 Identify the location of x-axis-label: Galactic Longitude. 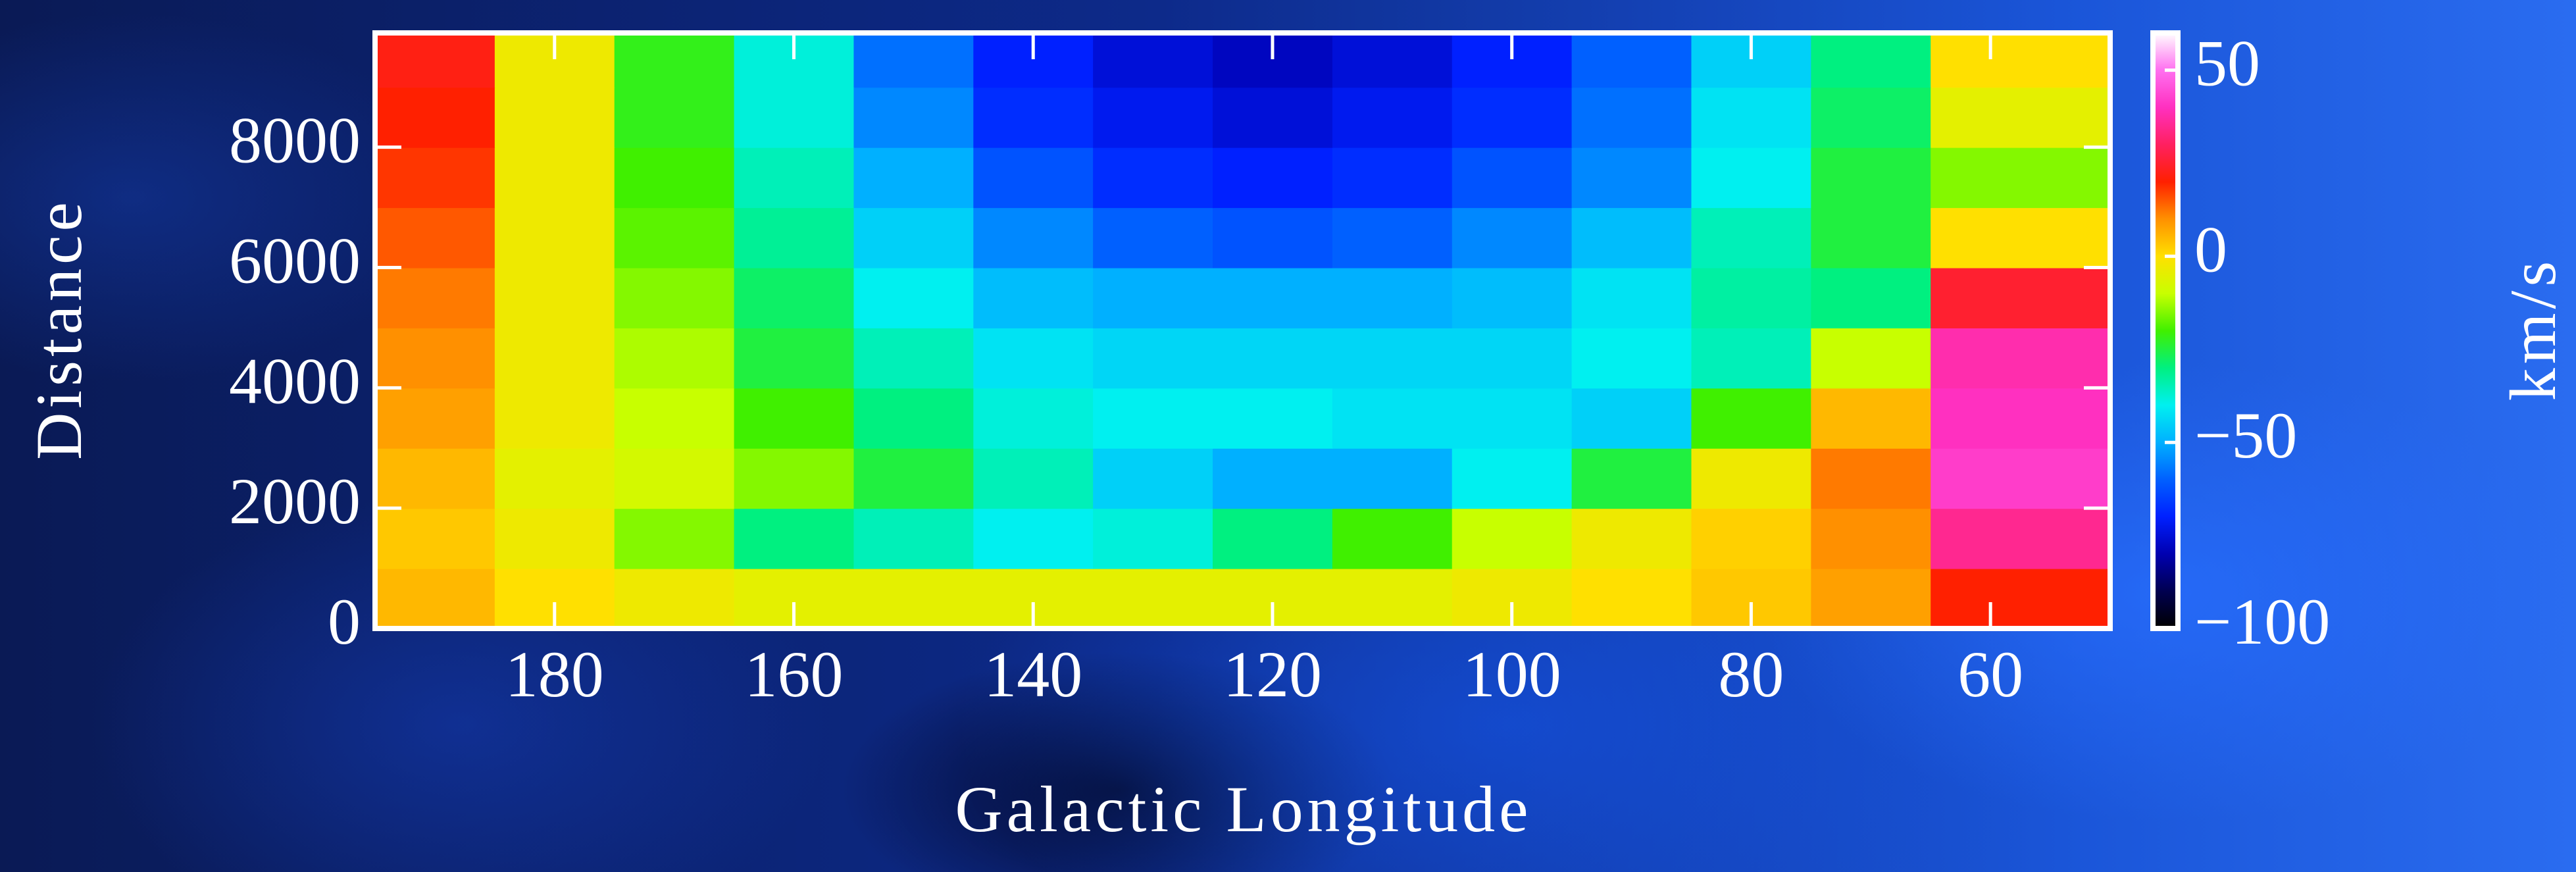
(1243, 809).